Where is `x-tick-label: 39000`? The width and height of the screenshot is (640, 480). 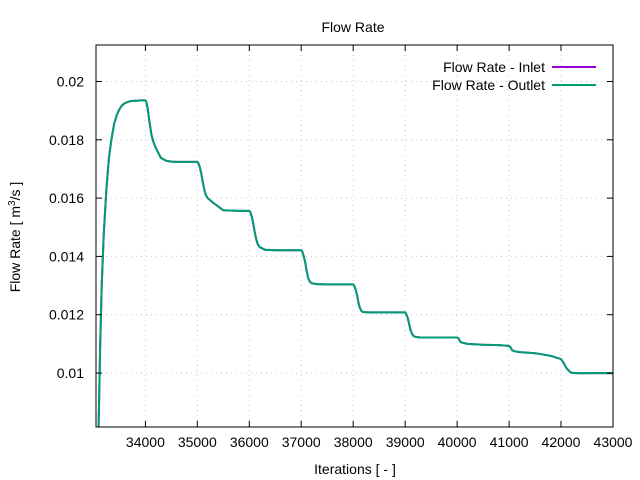
x-tick-label: 39000 is located at coordinates (405, 442).